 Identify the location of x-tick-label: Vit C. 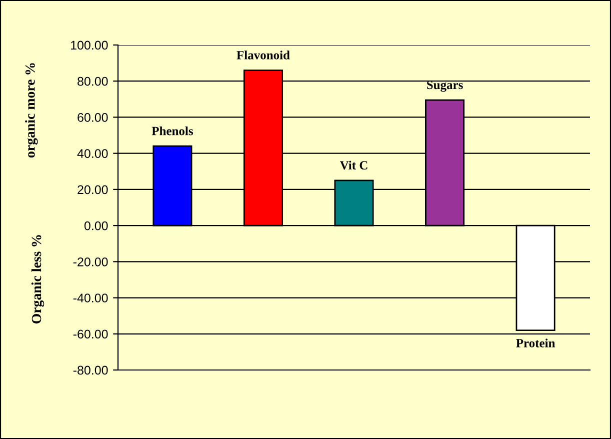
(354, 165).